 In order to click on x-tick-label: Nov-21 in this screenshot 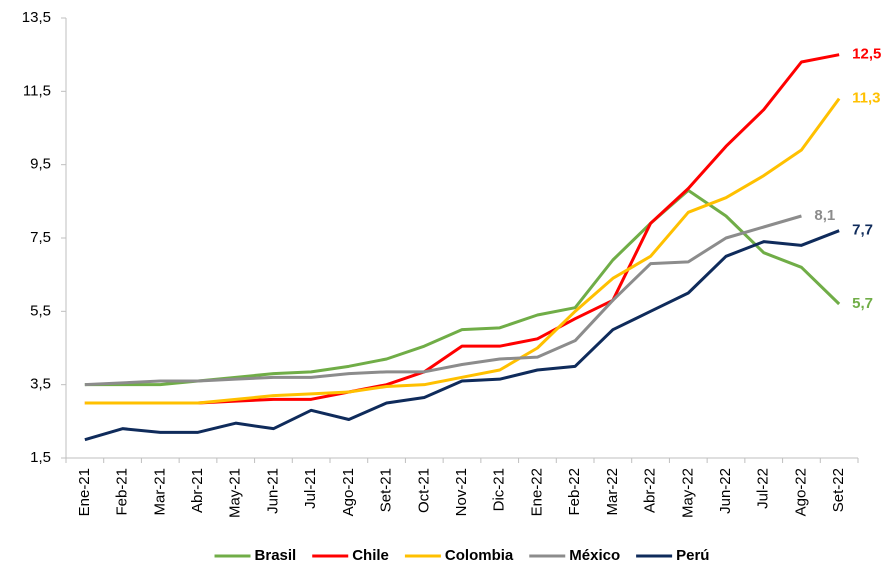, I will do `click(461, 492)`.